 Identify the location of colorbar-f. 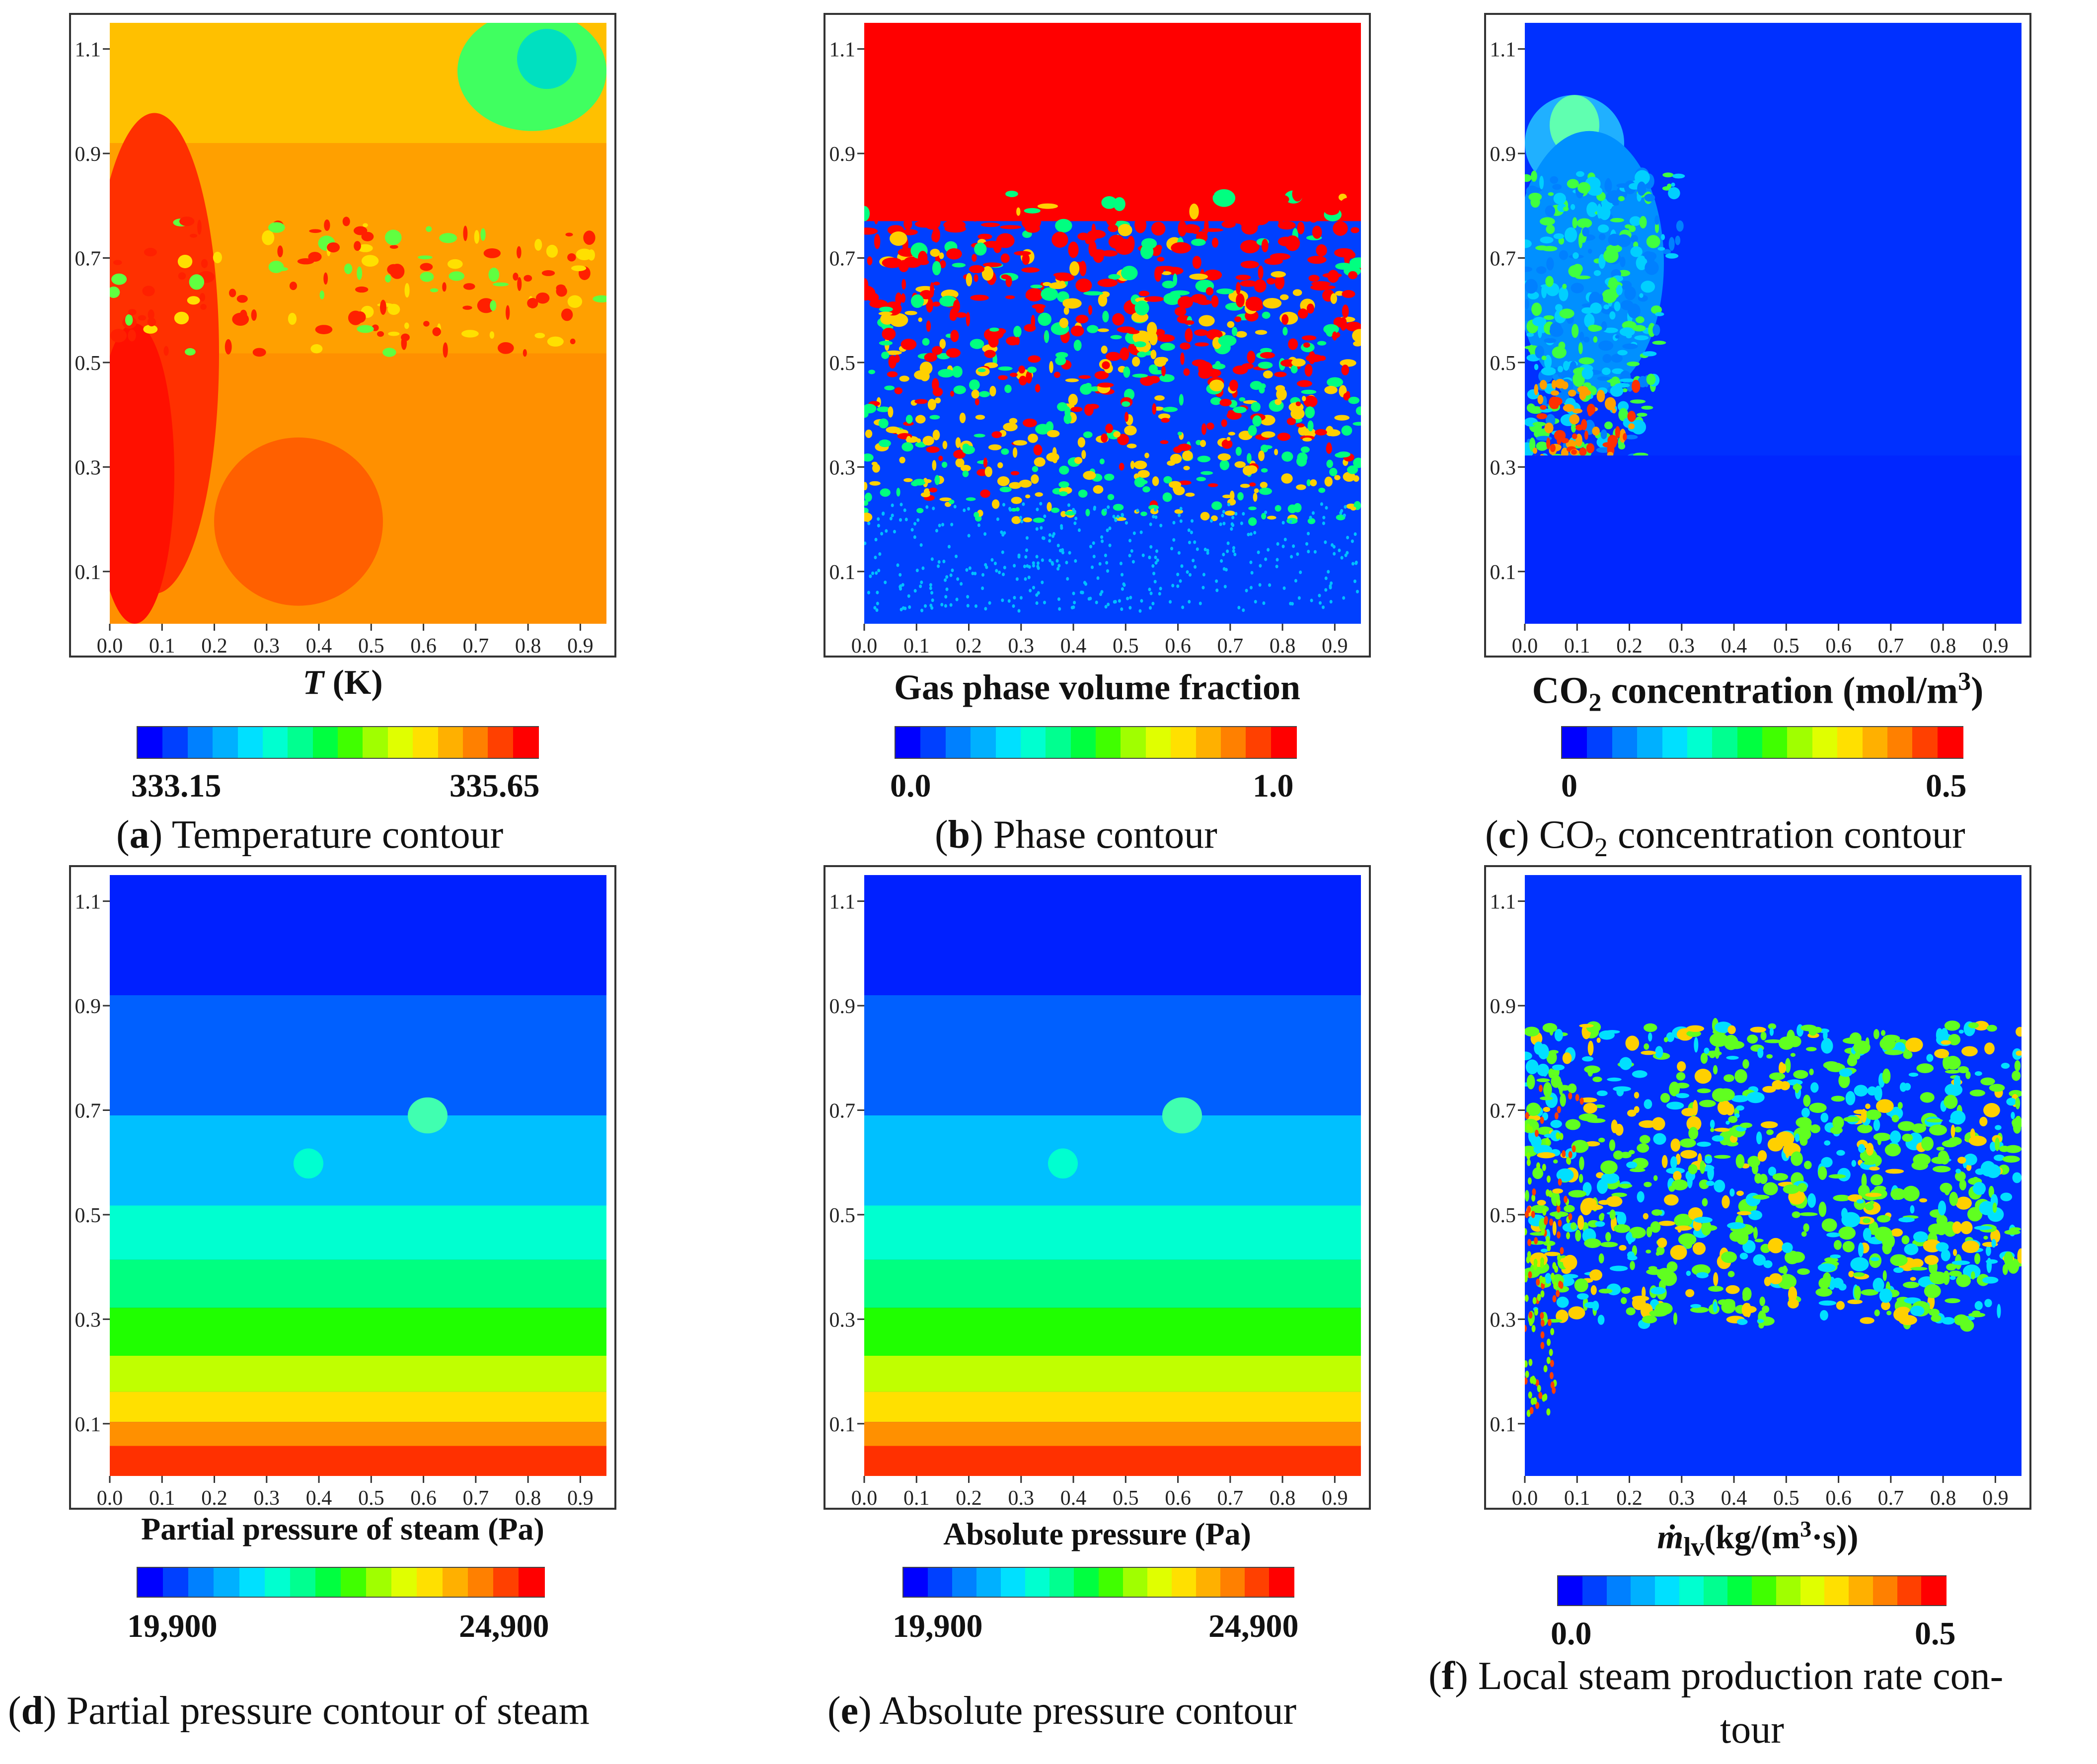
(1752, 1590).